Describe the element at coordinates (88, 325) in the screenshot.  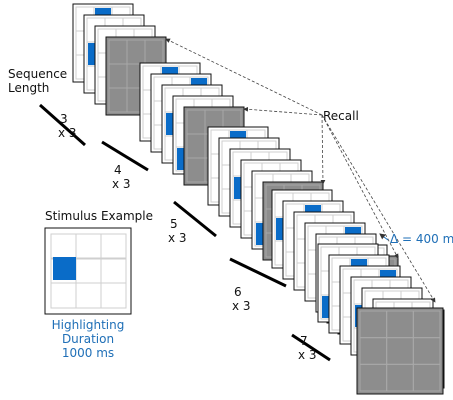
I see `highlighting-line1: Highlighting` at that location.